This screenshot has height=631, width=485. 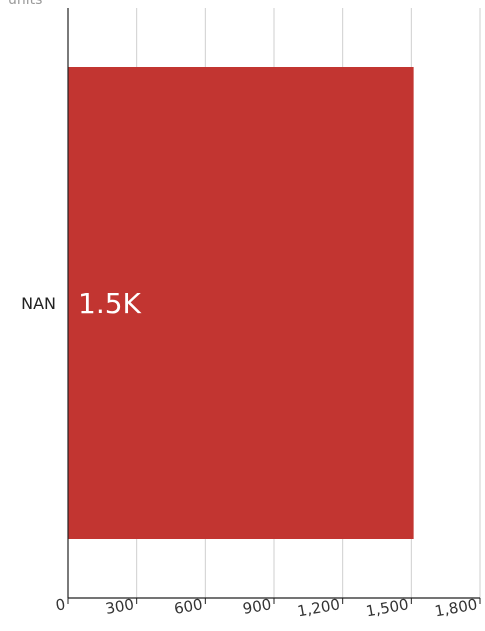 I want to click on x-tick-label-4: 1,200, so click(x=318, y=607).